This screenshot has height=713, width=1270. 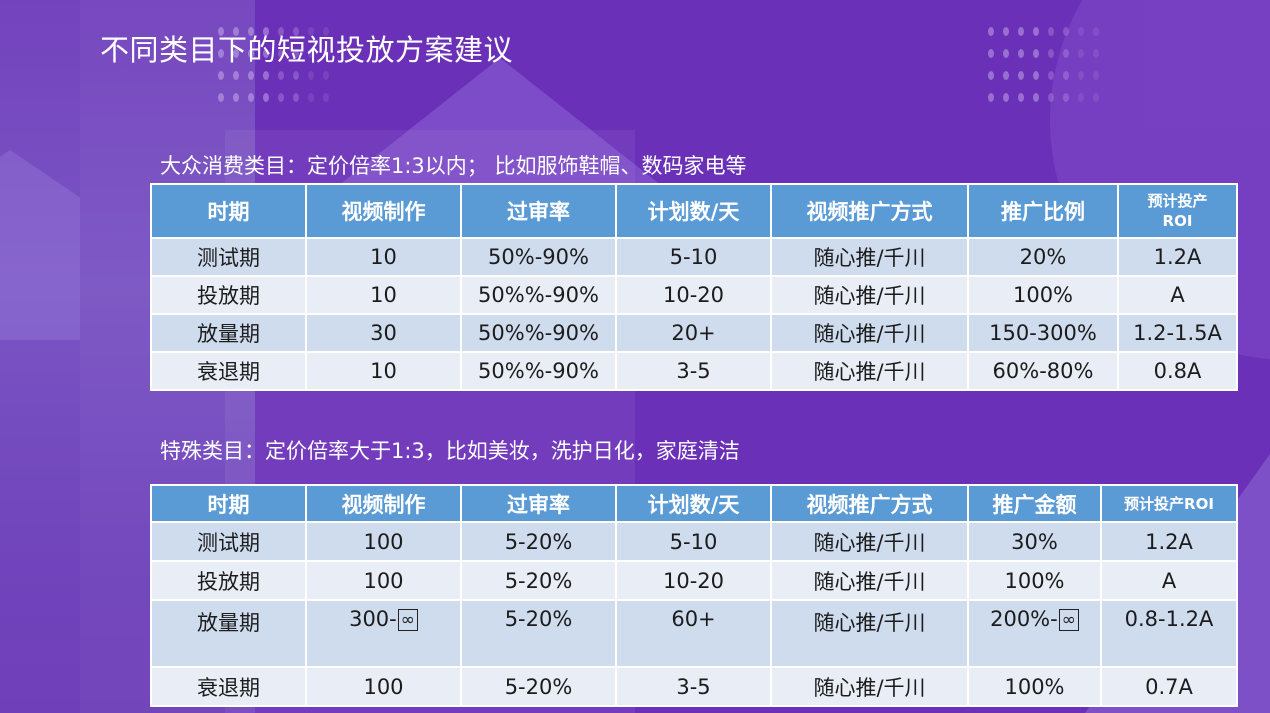 I want to click on cell-plans: 20+, so click(x=693, y=333).